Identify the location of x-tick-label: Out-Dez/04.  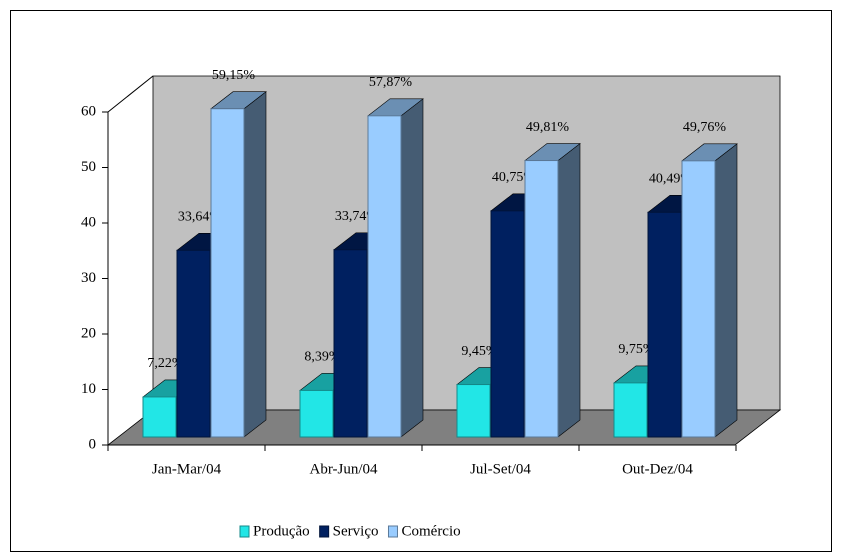
(657, 469).